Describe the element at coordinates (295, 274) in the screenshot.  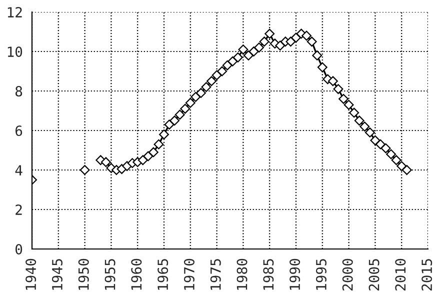
I see `x-tick-label: 1990` at that location.